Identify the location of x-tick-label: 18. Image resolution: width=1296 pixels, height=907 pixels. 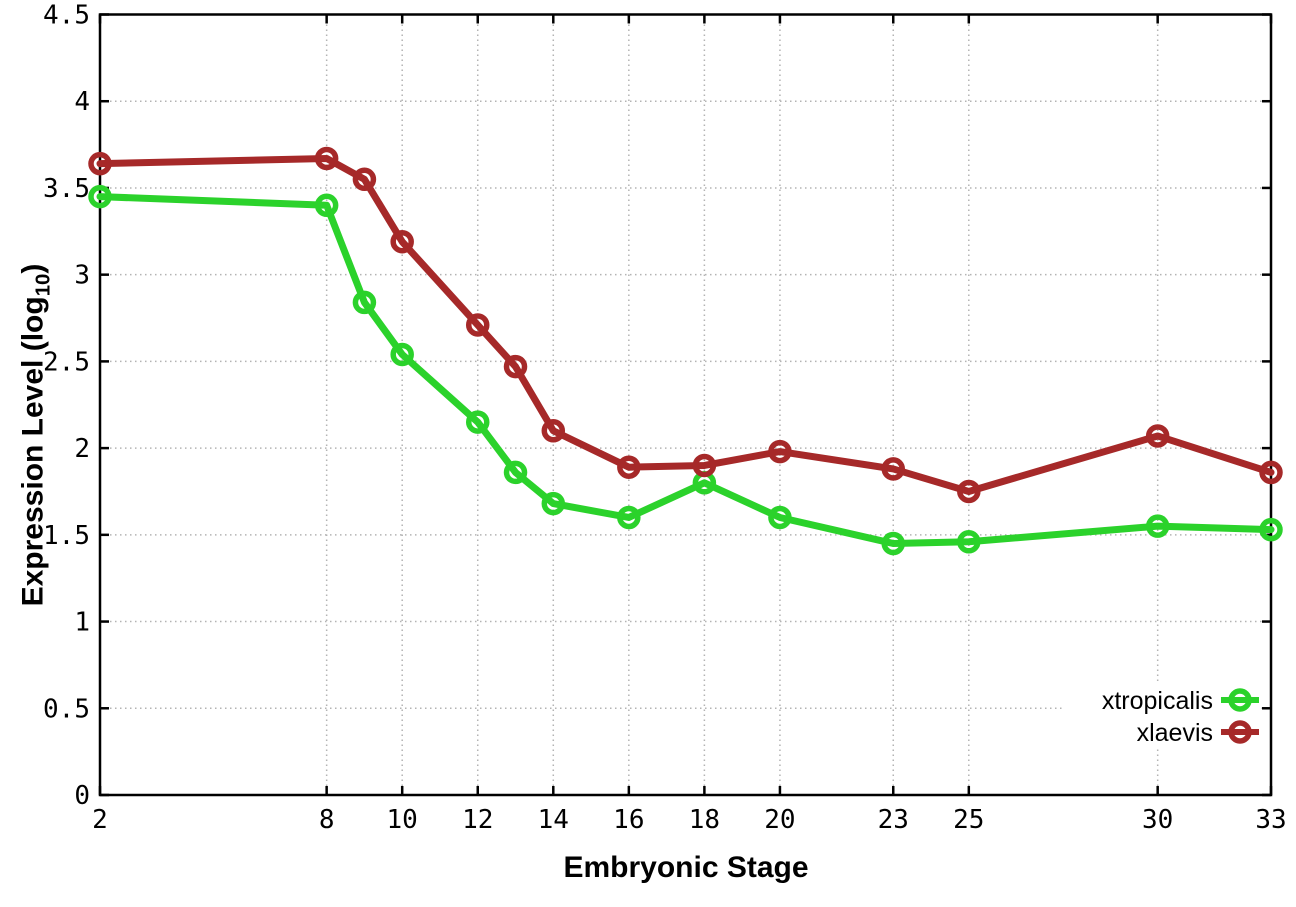
(704, 820).